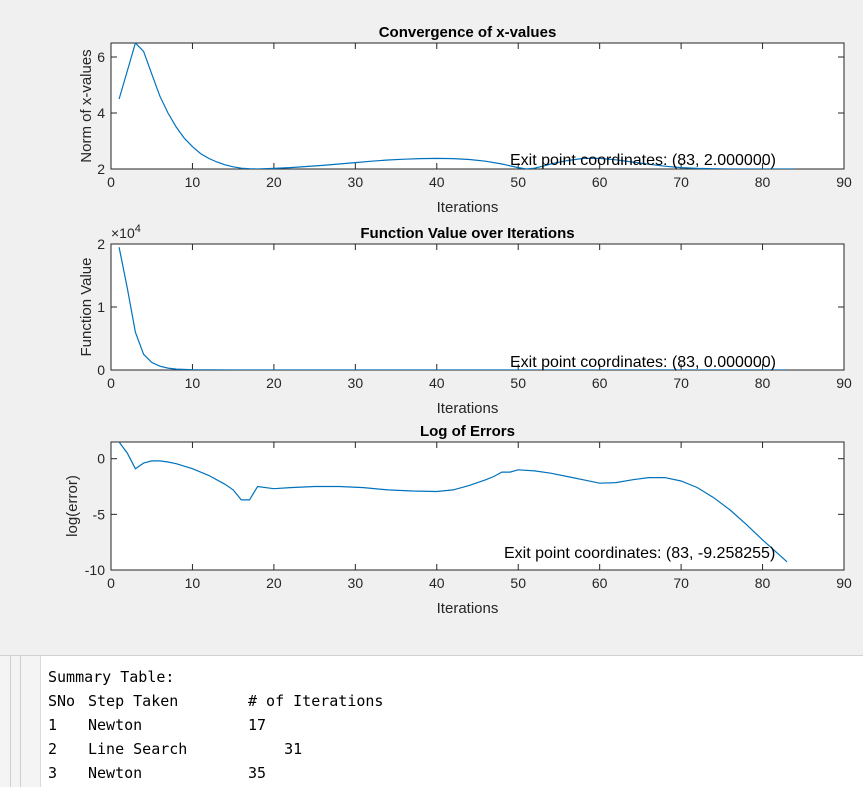 The image size is (863, 787). What do you see at coordinates (257, 725) in the screenshot?
I see `row-iterations: 17` at bounding box center [257, 725].